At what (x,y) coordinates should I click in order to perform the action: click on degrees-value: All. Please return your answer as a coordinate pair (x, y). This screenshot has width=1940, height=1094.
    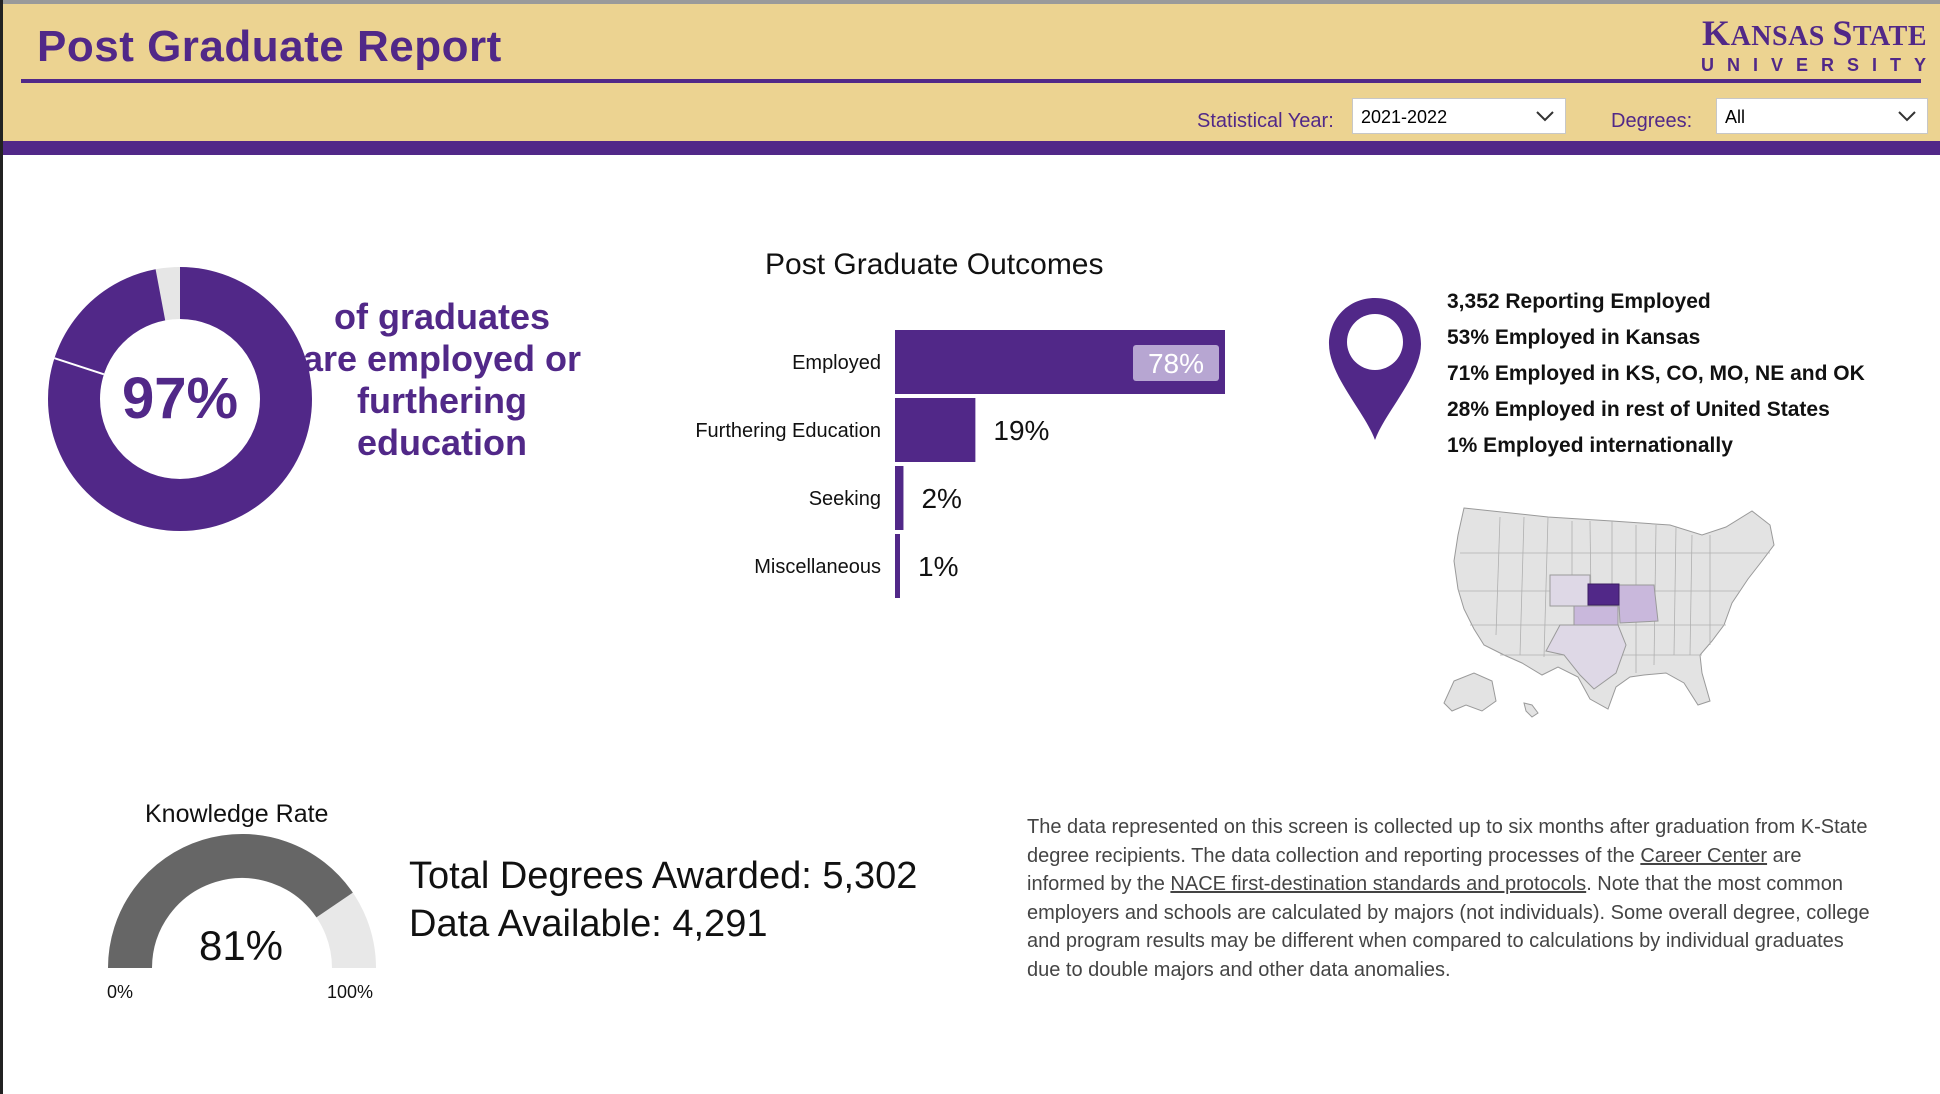
    Looking at the image, I should click on (1735, 117).